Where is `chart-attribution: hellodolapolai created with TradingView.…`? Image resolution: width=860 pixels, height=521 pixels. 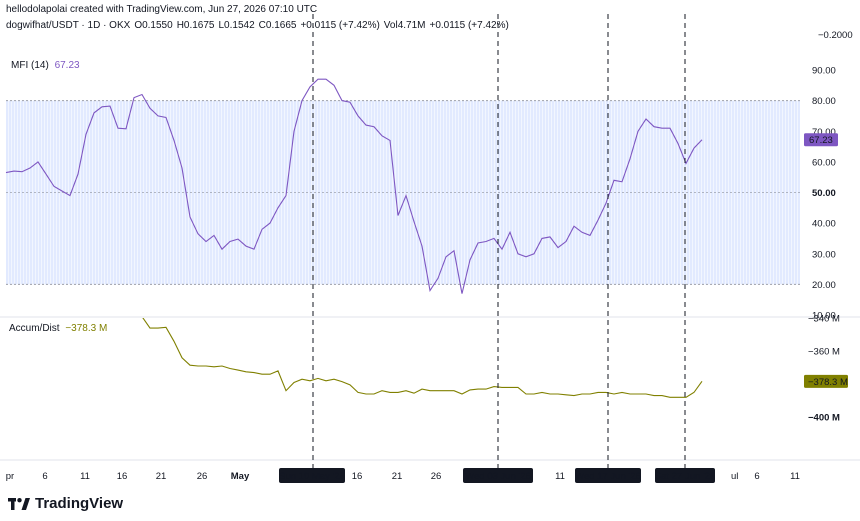
chart-attribution: hellodolapolai created with TradingView.… is located at coordinates (162, 9).